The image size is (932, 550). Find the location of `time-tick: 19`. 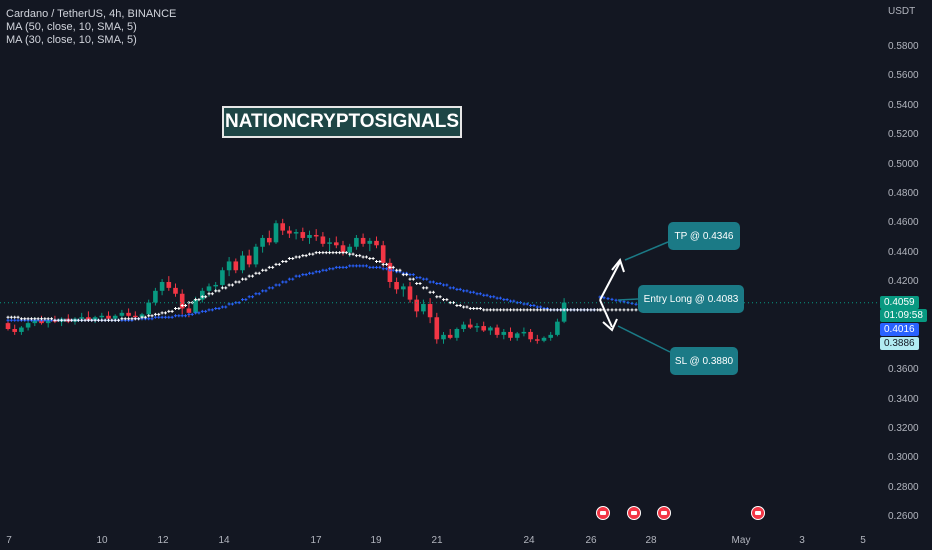

time-tick: 19 is located at coordinates (376, 540).